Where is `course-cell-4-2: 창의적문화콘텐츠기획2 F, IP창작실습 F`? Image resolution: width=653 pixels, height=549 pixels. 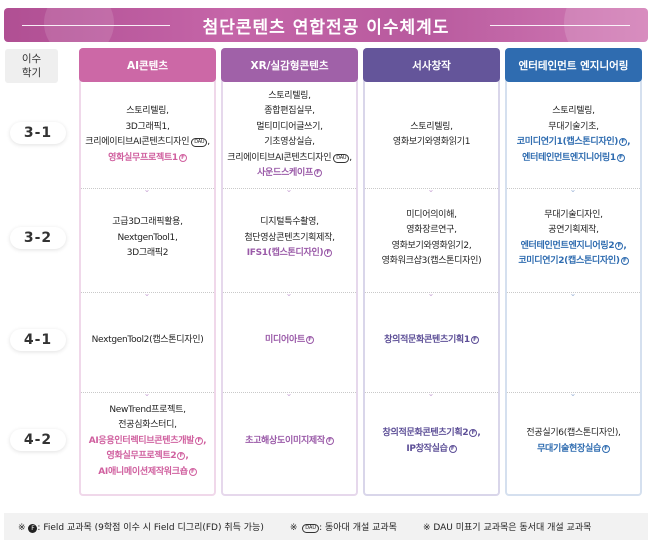
course-cell-4-2: 창의적문화콘텐츠기획2 F, IP창작실습 F is located at coordinates (431, 441).